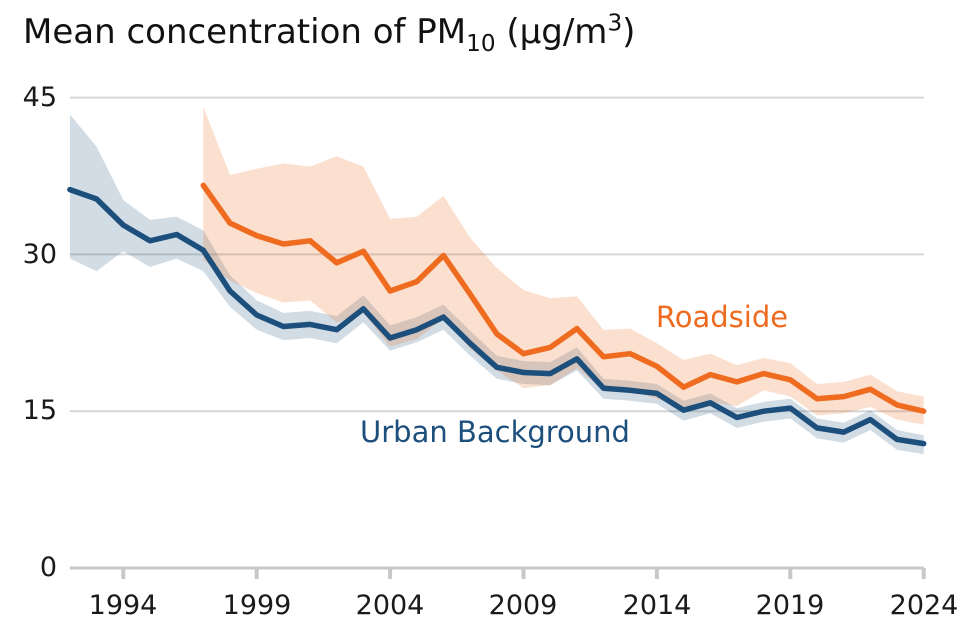  Describe the element at coordinates (551, 32) in the screenshot. I see `chart-title-units: (µg/m` at that location.